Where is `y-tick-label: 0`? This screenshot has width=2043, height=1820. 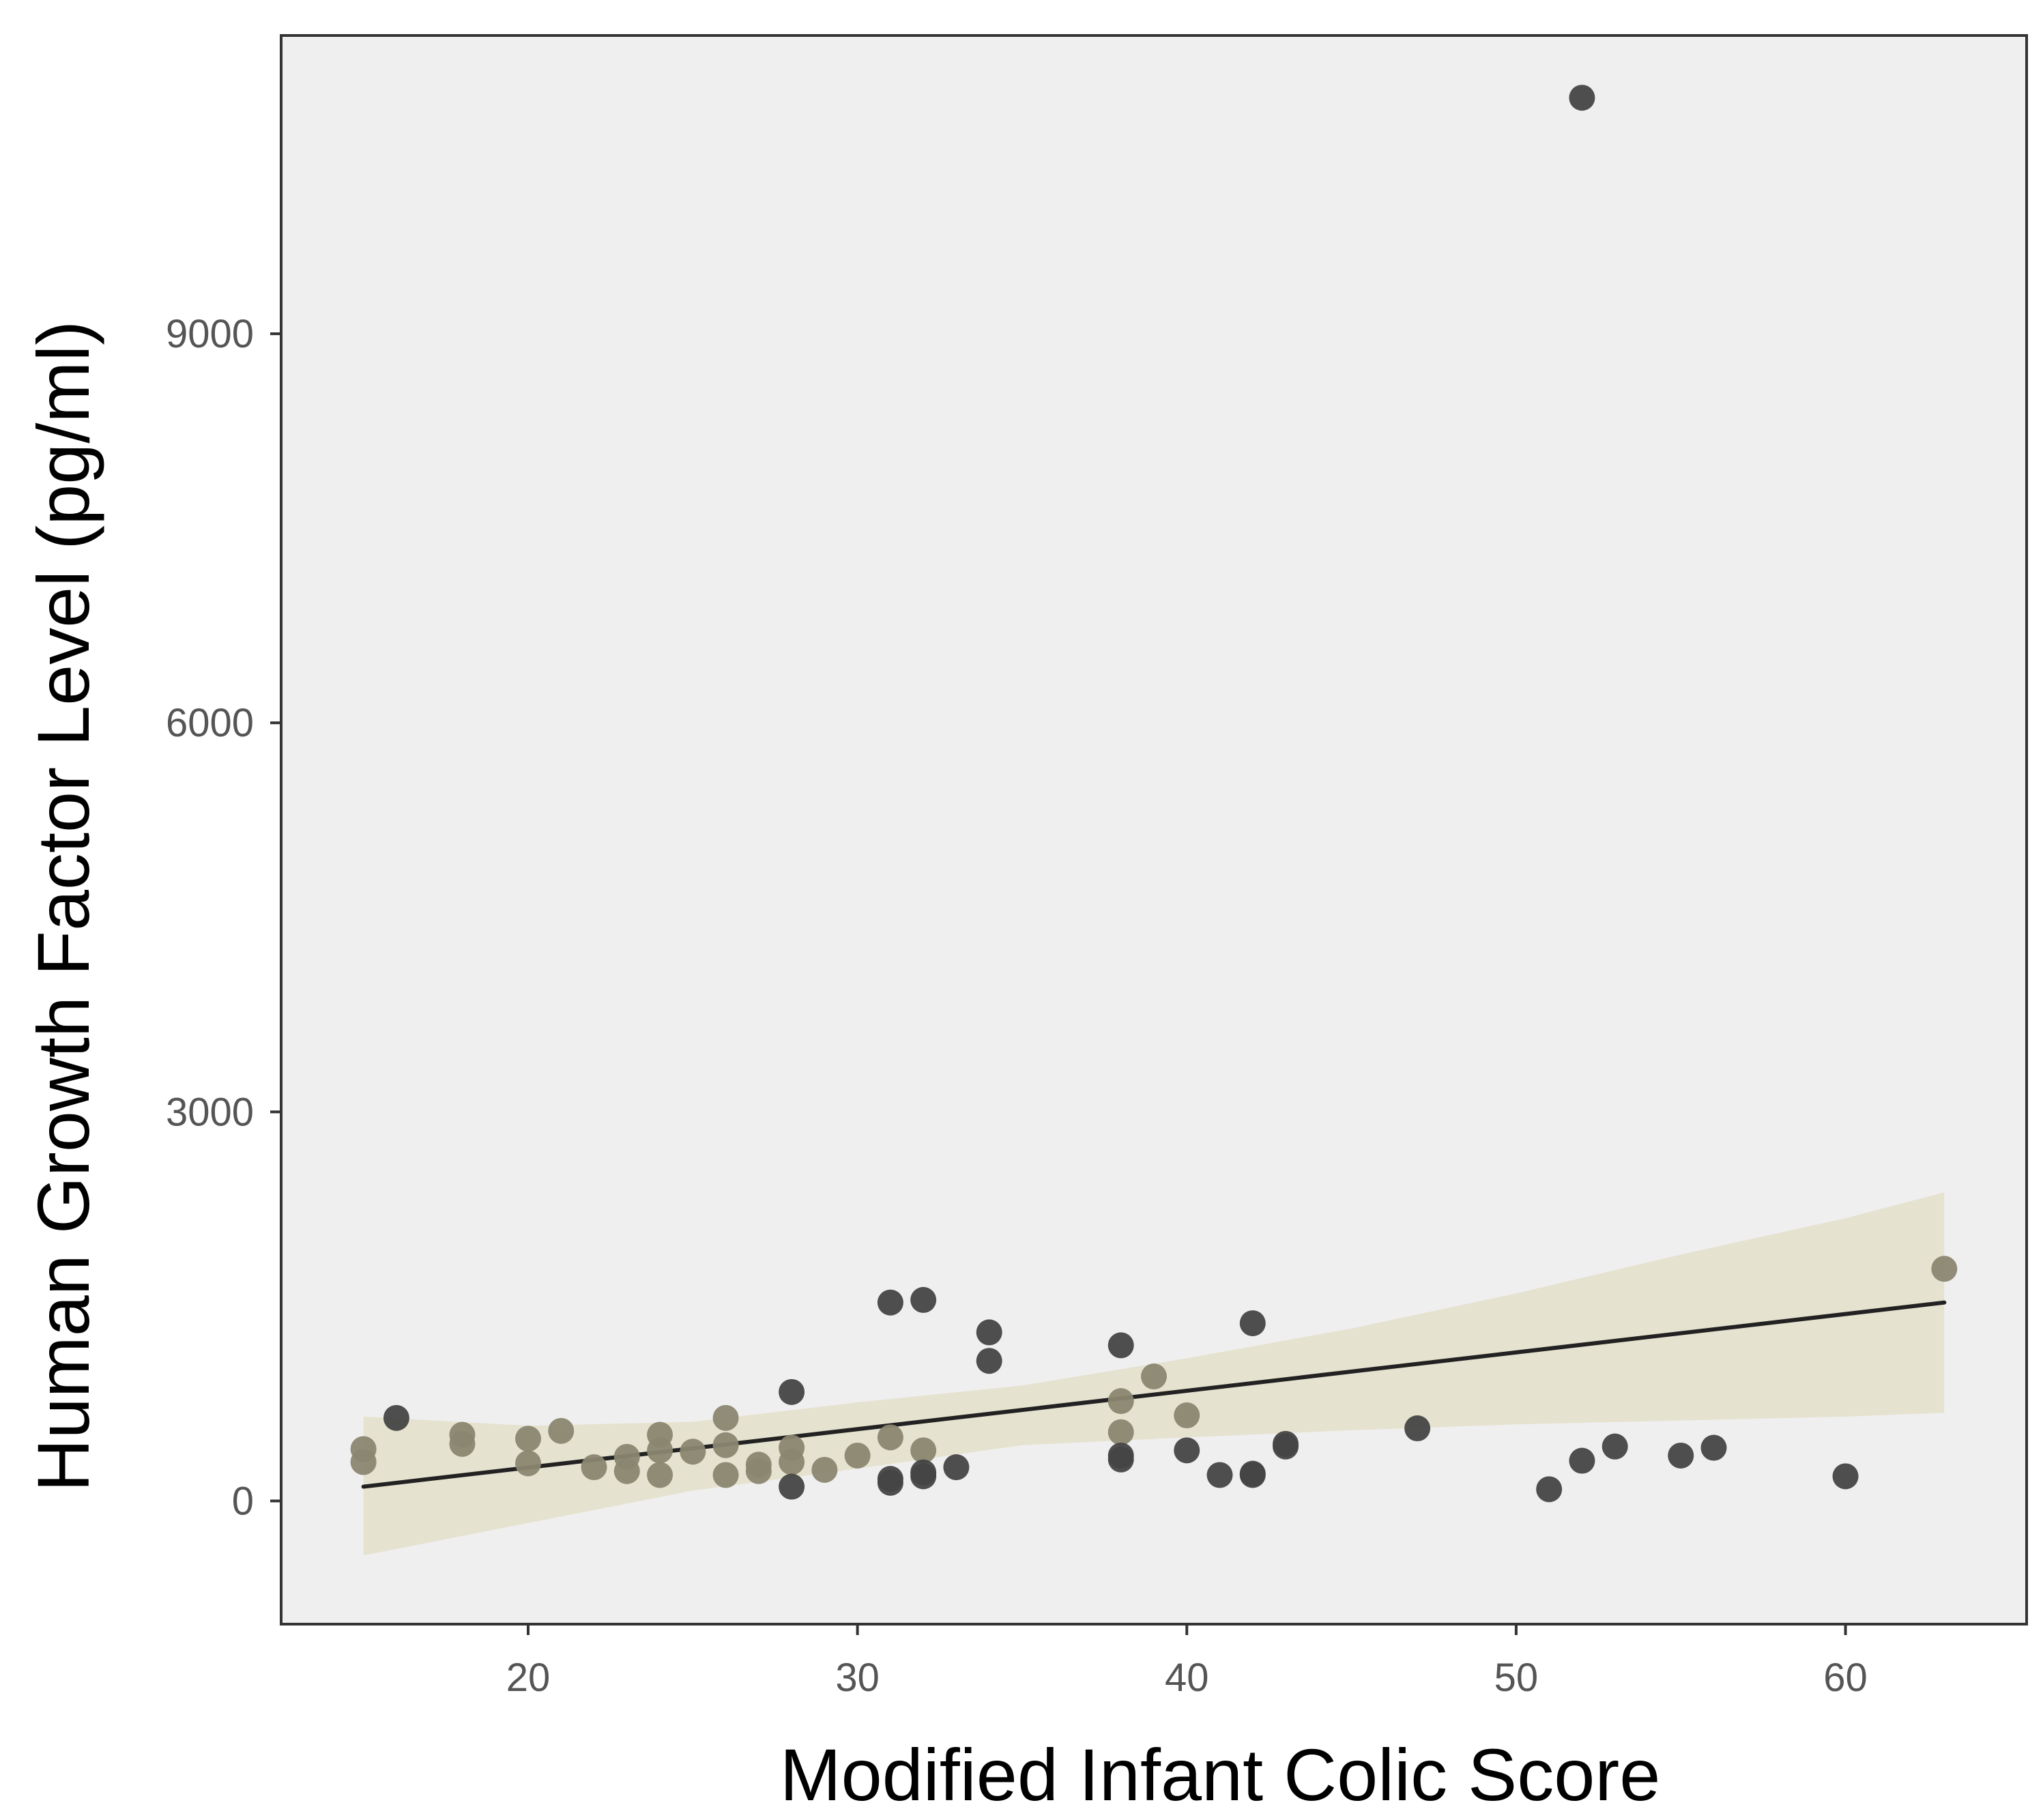 y-tick-label: 0 is located at coordinates (243, 1501).